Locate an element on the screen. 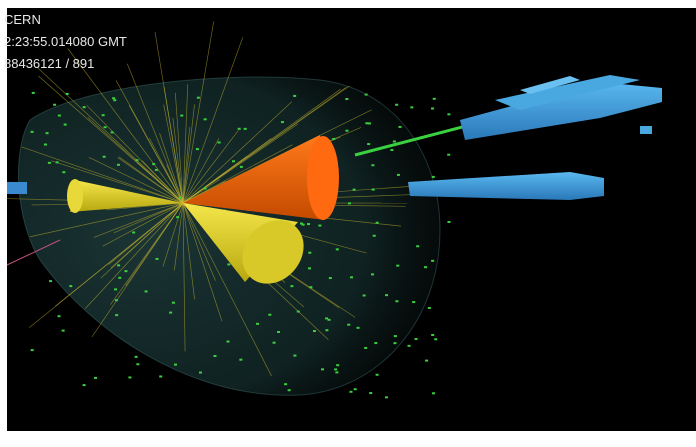  axis-line is located at coordinates (33, 252).